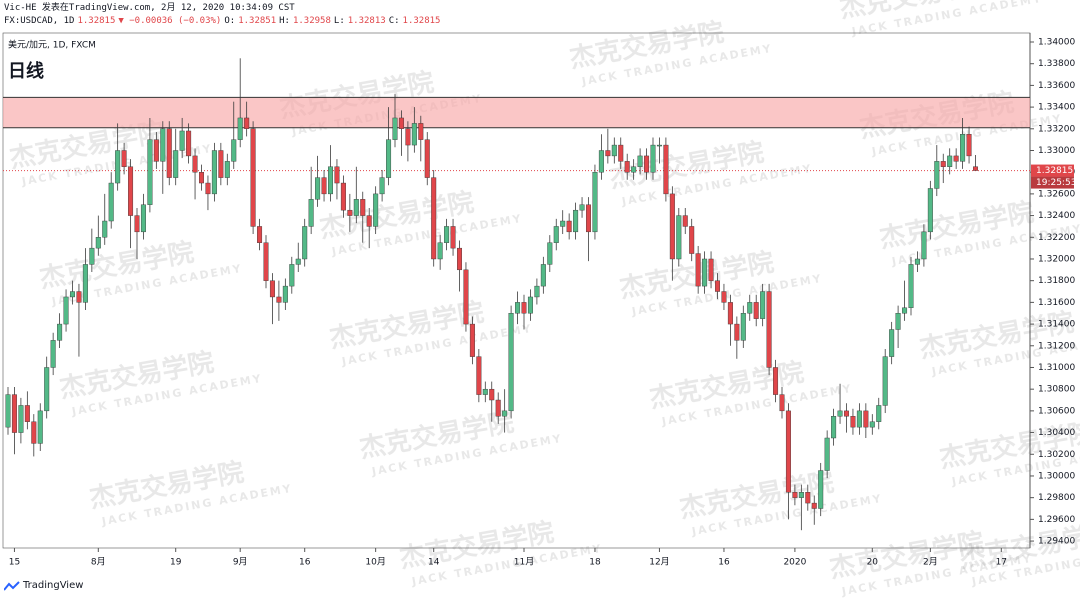 The width and height of the screenshot is (1080, 600). I want to click on y-tick-label: 1.33400, so click(1056, 108).